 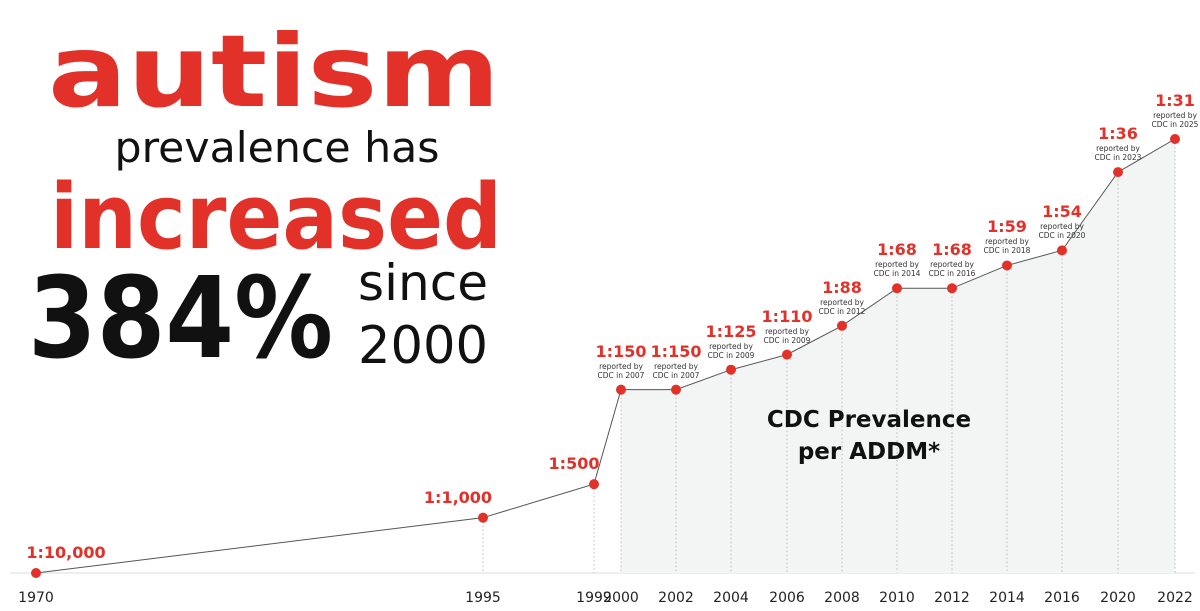 What do you see at coordinates (277, 147) in the screenshot?
I see `headline-line: prevalence has` at bounding box center [277, 147].